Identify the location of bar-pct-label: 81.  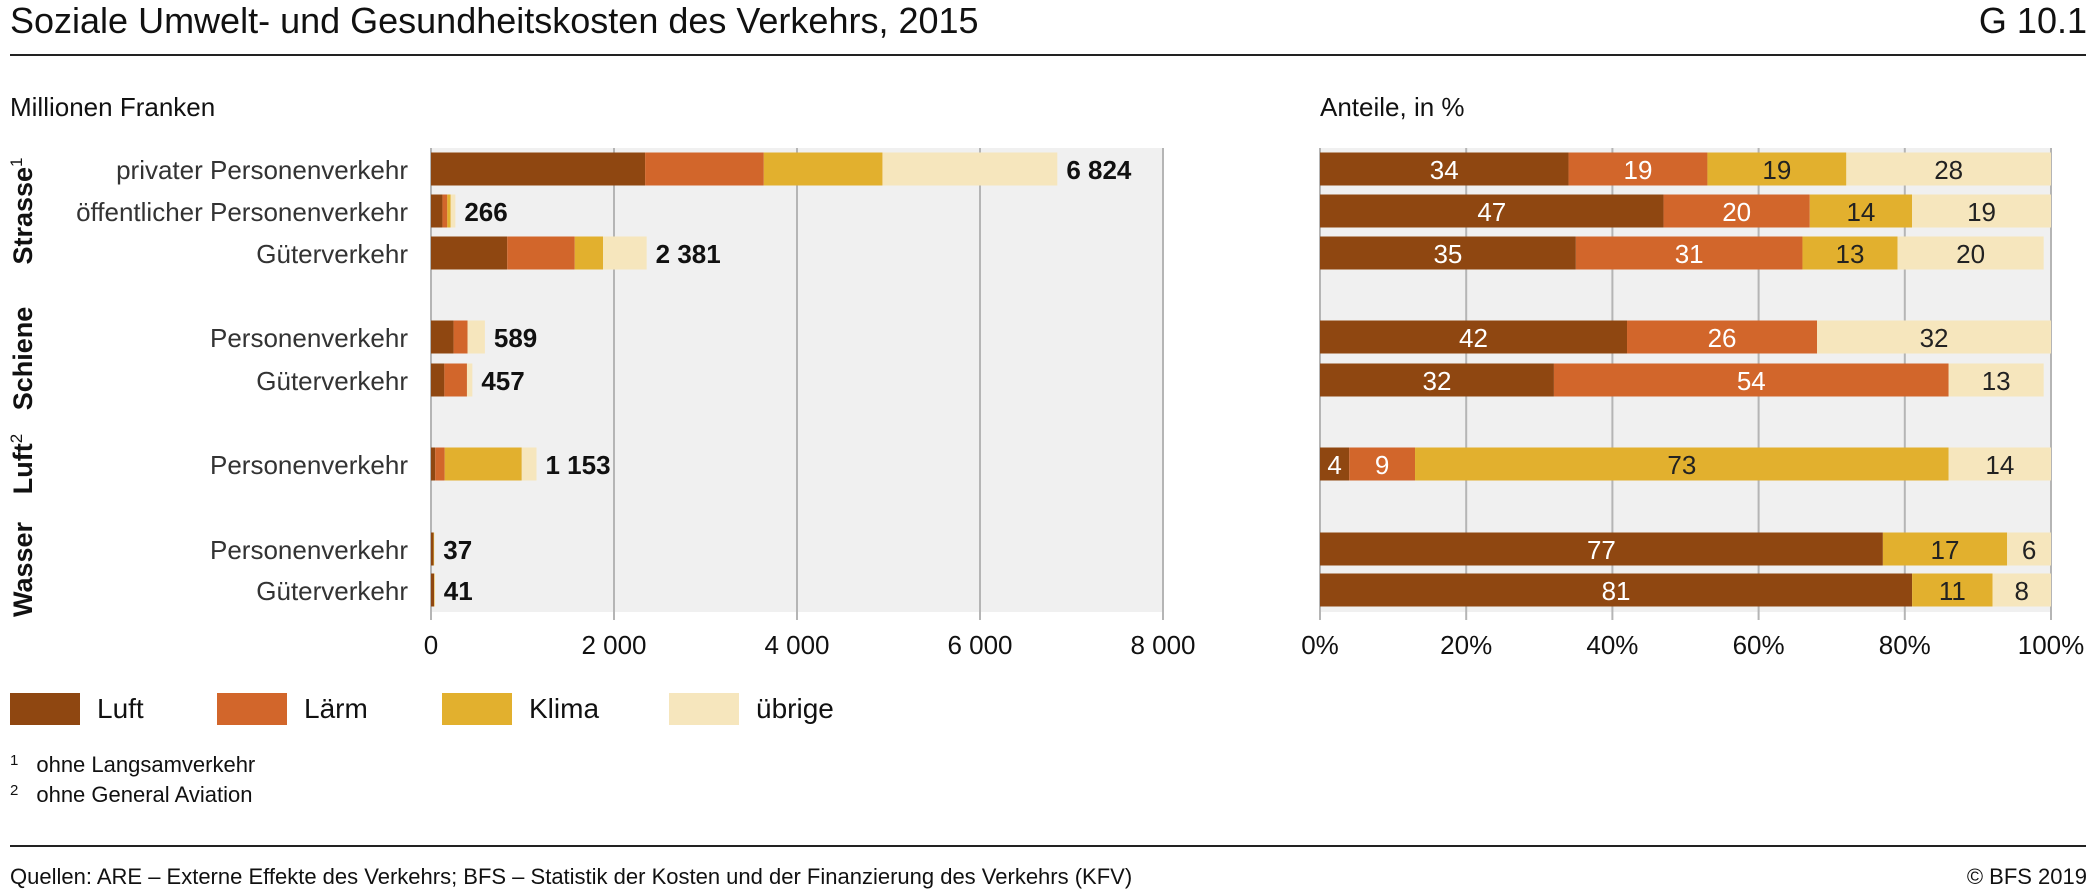
(1616, 591).